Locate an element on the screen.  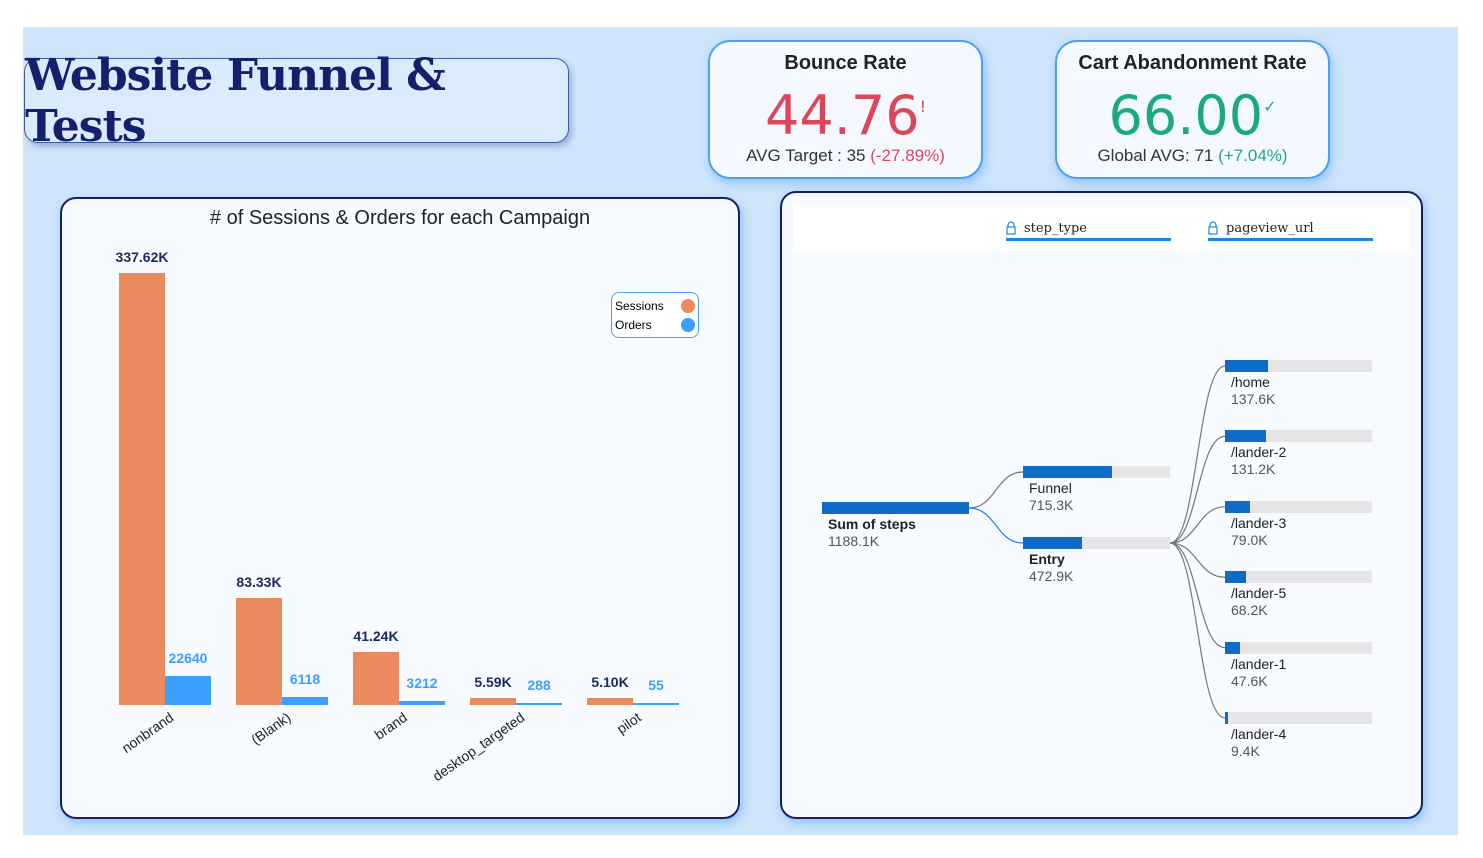
step-node-label: Funnel 715.3K is located at coordinates (1051, 496).